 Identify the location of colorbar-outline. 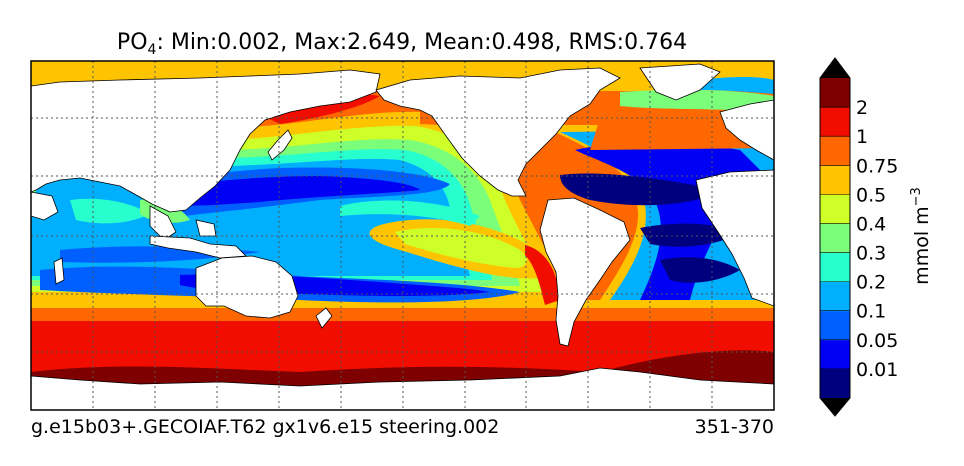
(835, 237).